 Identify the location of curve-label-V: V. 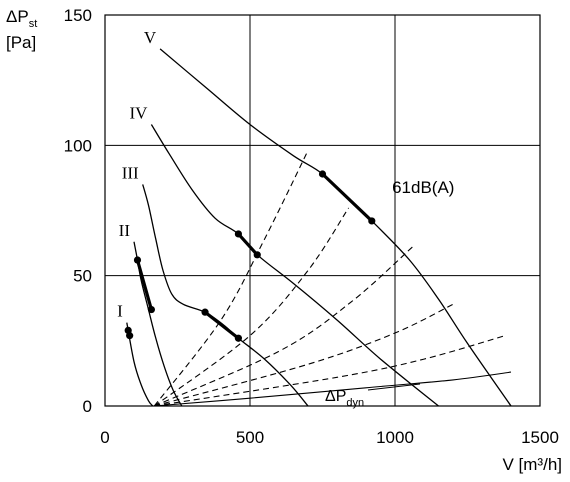
(150, 37).